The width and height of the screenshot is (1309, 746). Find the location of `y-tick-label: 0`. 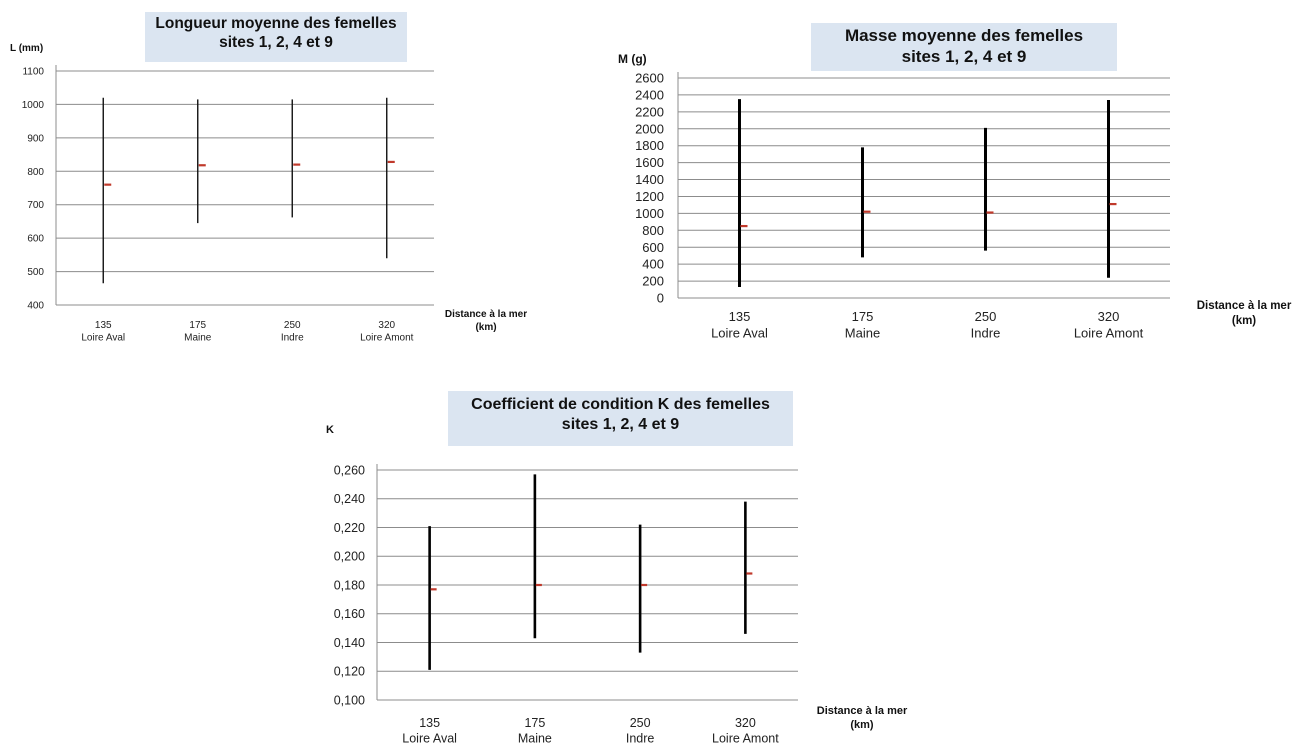

y-tick-label: 0 is located at coordinates (660, 298).